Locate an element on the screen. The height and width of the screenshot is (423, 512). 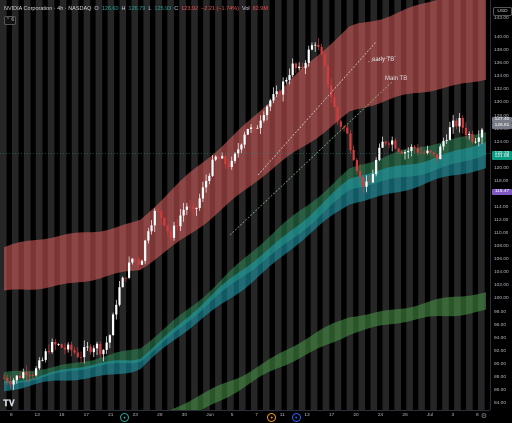
price-tick-label: 124.00 is located at coordinates (501, 142).